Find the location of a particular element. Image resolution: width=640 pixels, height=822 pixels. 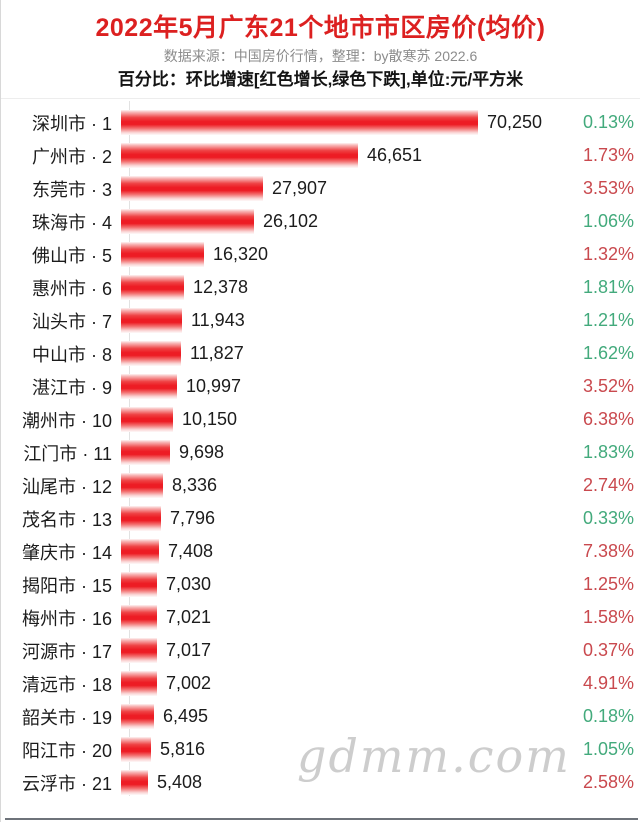

pct-change: 6.38% is located at coordinates (608, 419).